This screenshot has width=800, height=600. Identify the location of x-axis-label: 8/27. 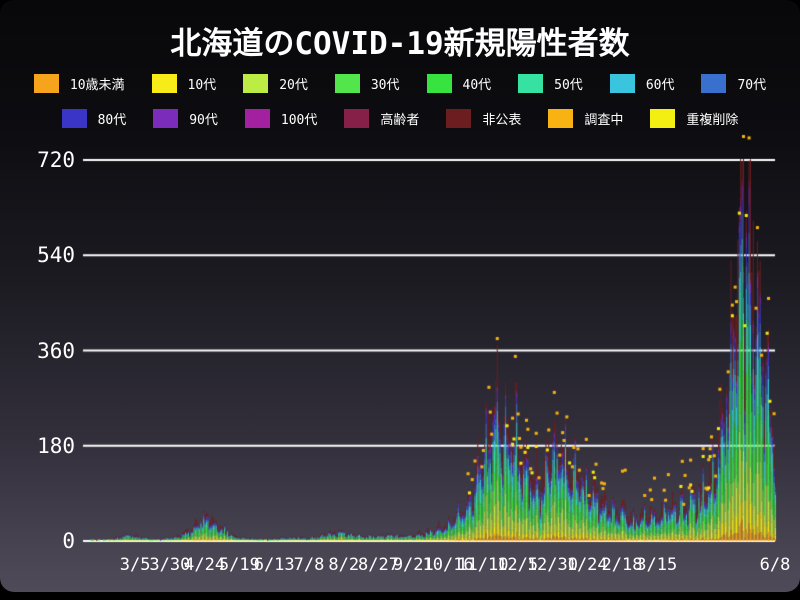
(378, 565).